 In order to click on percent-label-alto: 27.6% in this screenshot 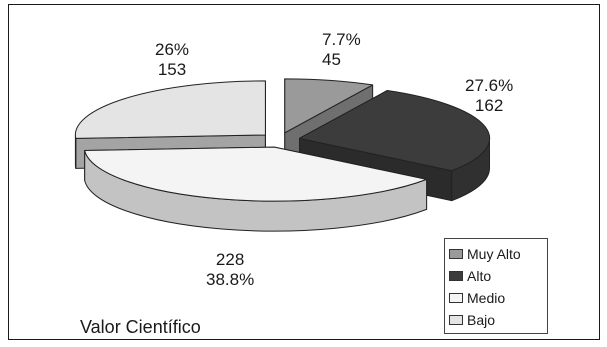, I will do `click(489, 85)`.